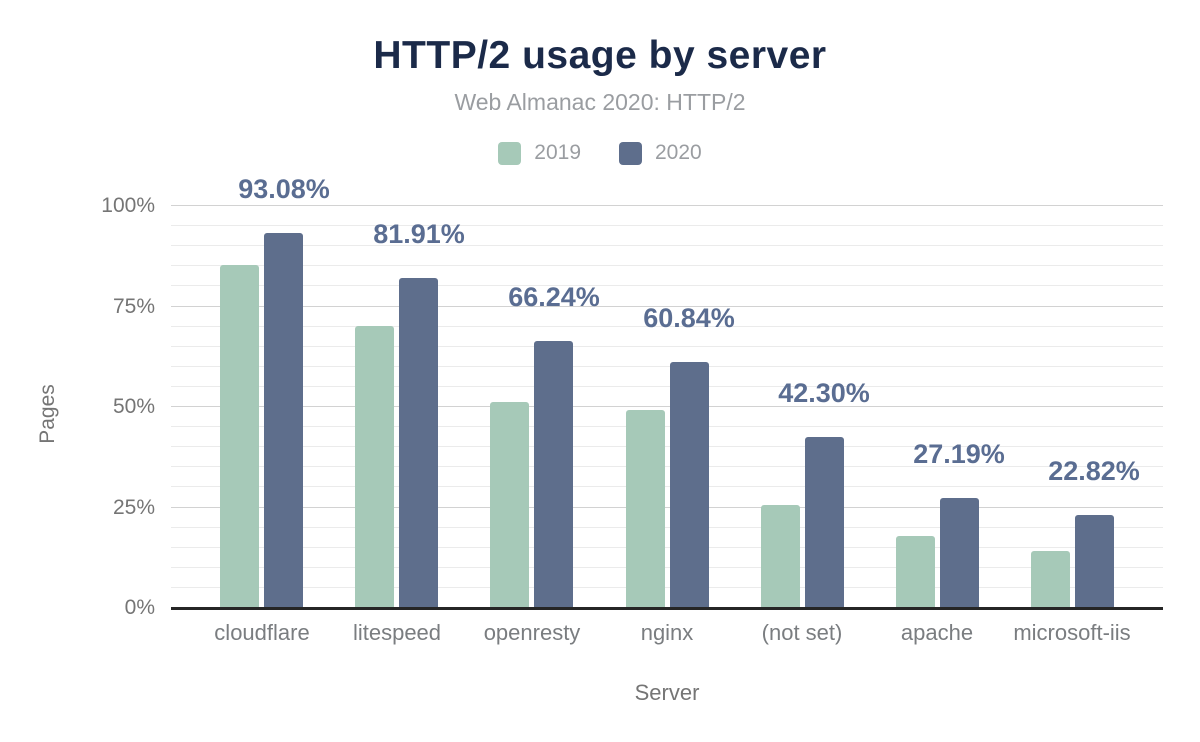  What do you see at coordinates (418, 442) in the screenshot?
I see `bar-2020-litespeed` at bounding box center [418, 442].